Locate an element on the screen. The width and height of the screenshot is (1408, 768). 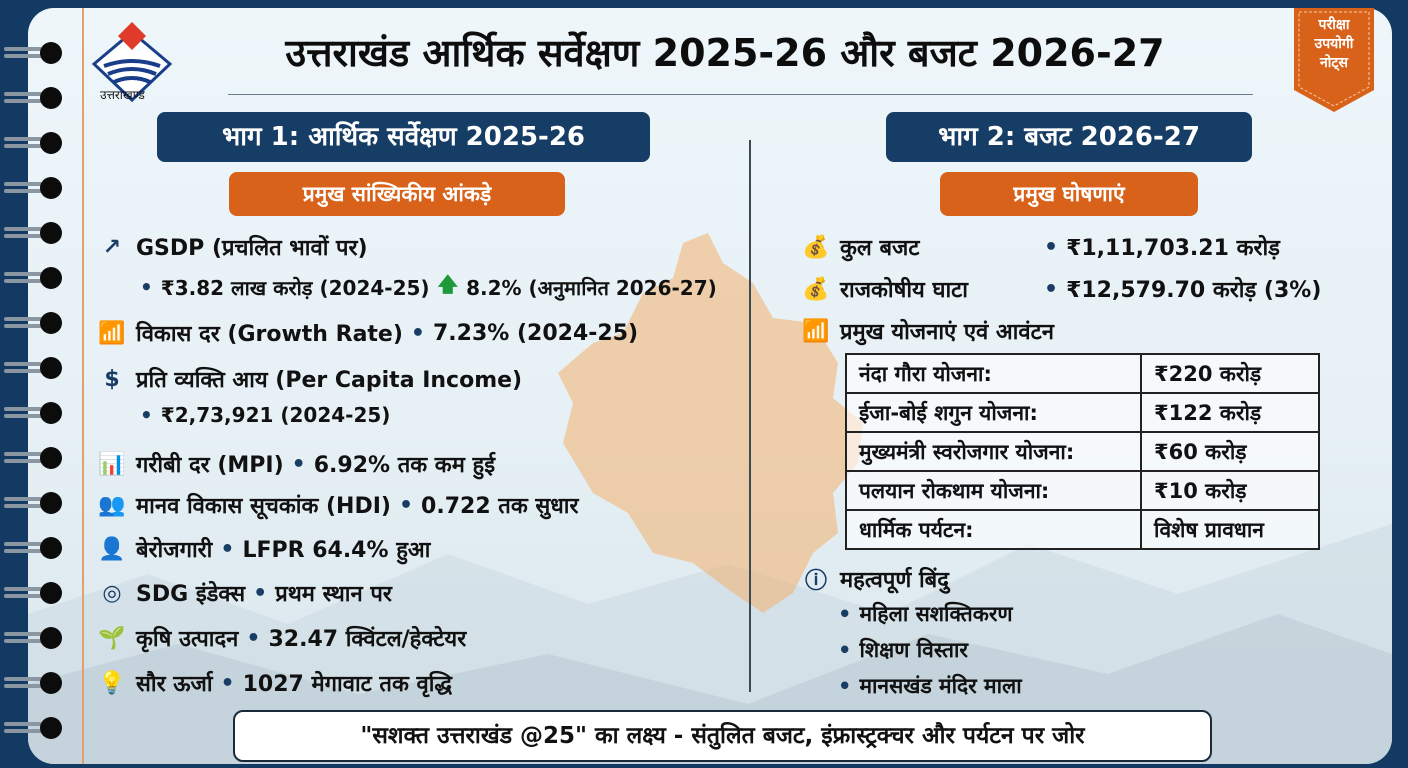
list-item: • शिक्षण विस्तार is located at coordinates (903, 650).